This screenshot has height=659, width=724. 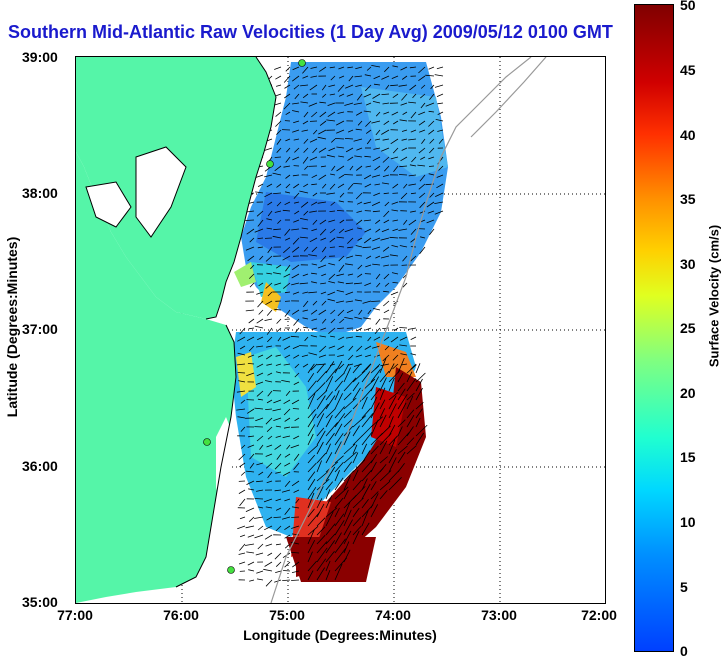 What do you see at coordinates (688, 522) in the screenshot?
I see `colorbar-tick: 10` at bounding box center [688, 522].